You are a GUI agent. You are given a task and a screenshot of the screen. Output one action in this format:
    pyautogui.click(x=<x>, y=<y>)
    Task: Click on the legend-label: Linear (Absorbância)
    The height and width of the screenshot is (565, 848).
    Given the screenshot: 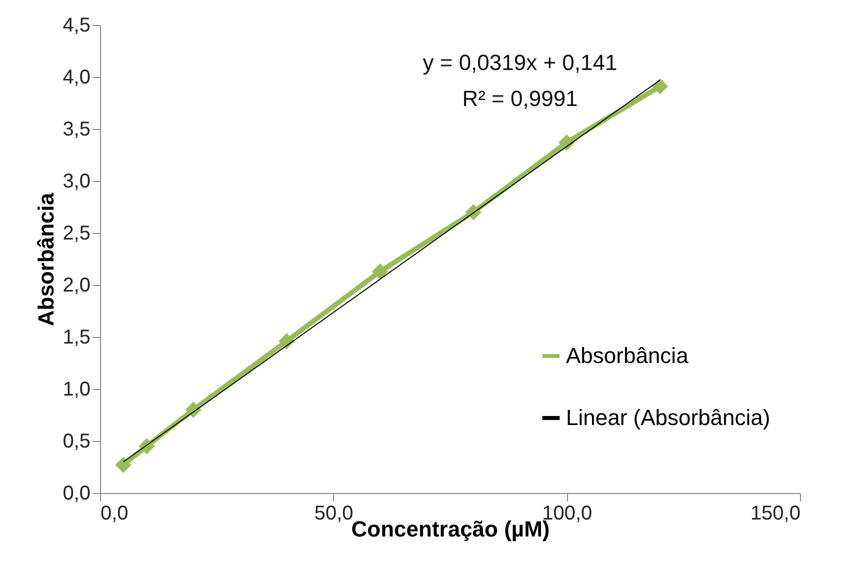 What is the action you would take?
    pyautogui.click(x=668, y=417)
    